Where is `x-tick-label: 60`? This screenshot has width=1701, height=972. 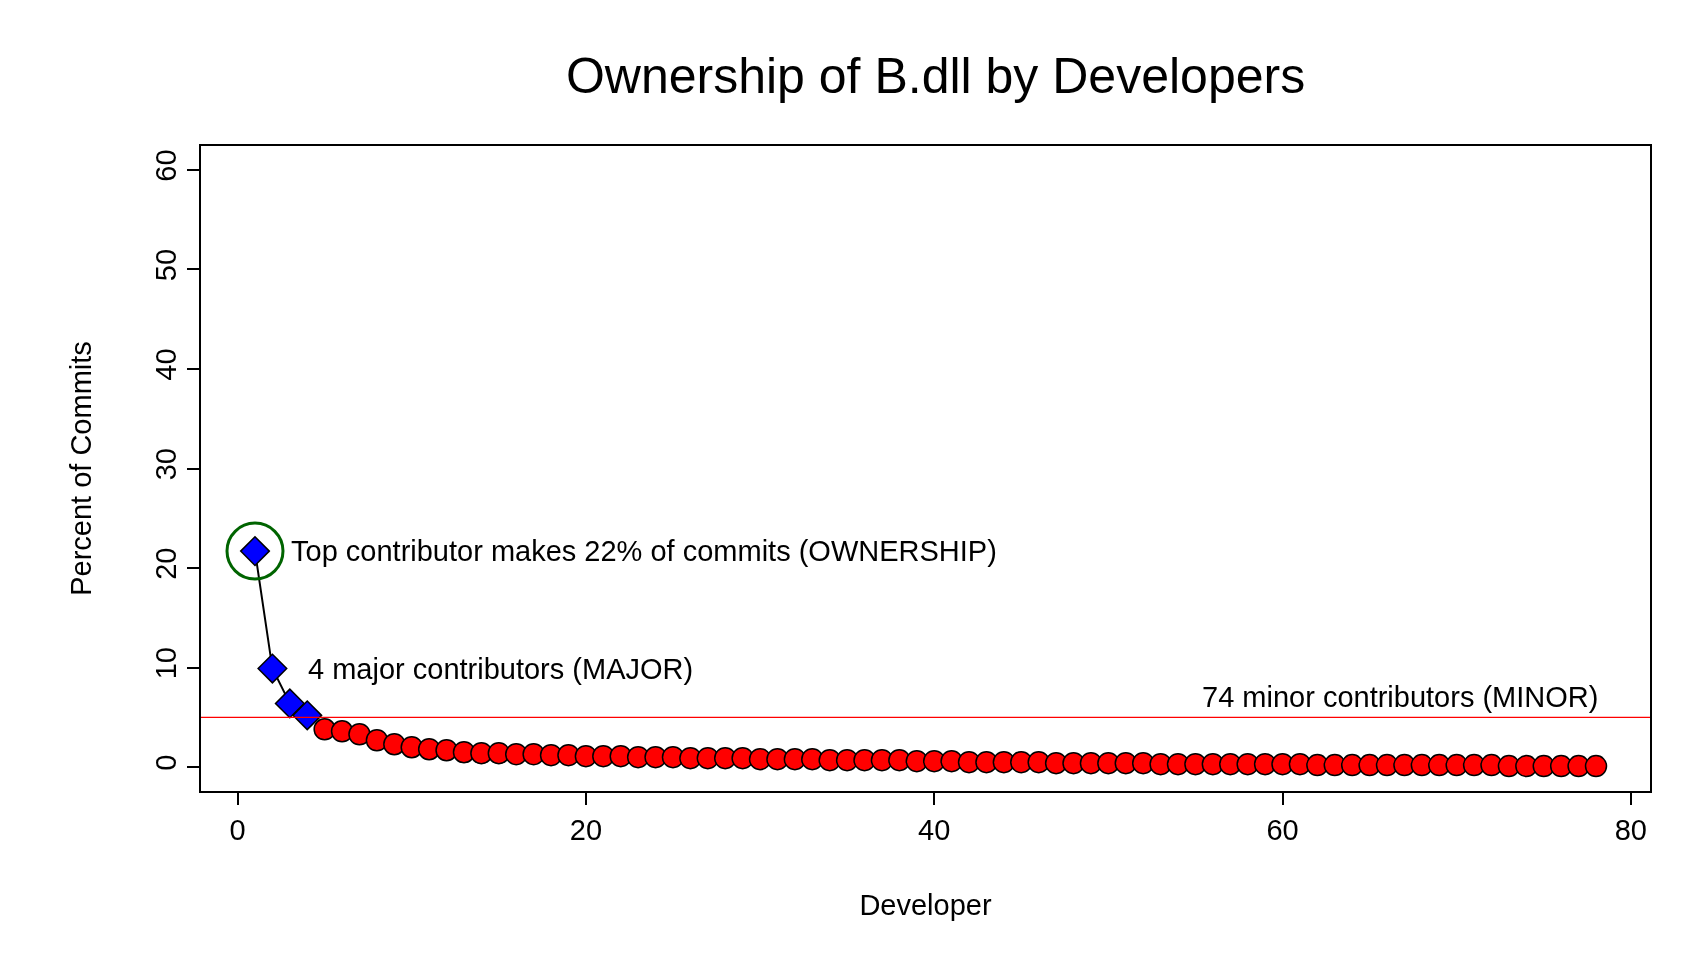 x-tick-label: 60 is located at coordinates (1282, 829).